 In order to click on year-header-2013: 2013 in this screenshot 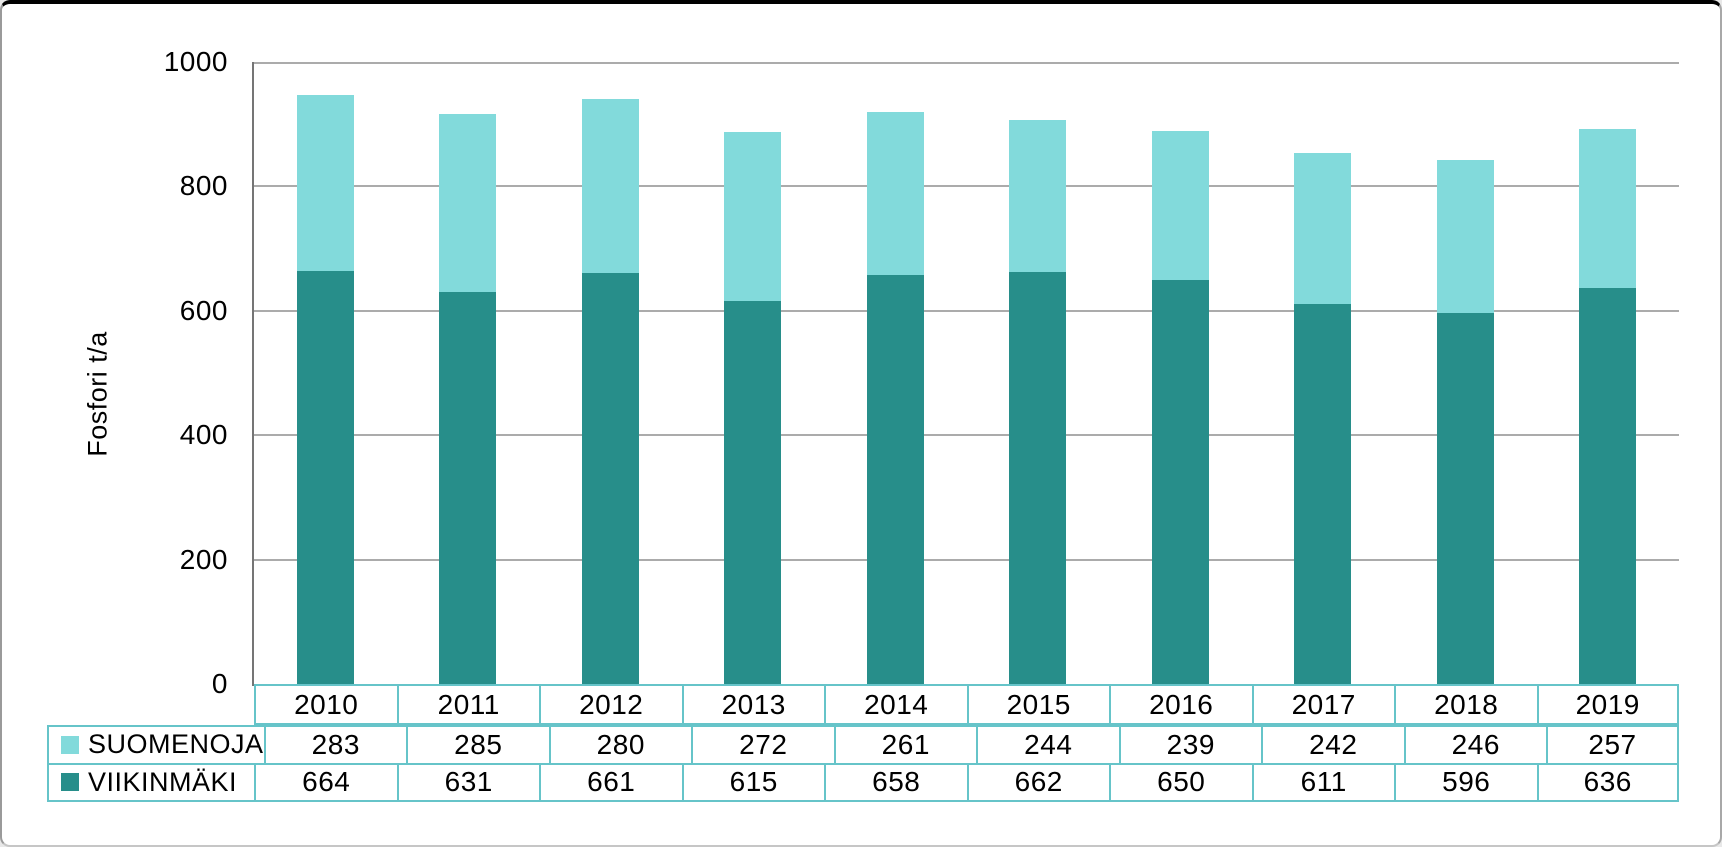, I will do `click(755, 704)`.